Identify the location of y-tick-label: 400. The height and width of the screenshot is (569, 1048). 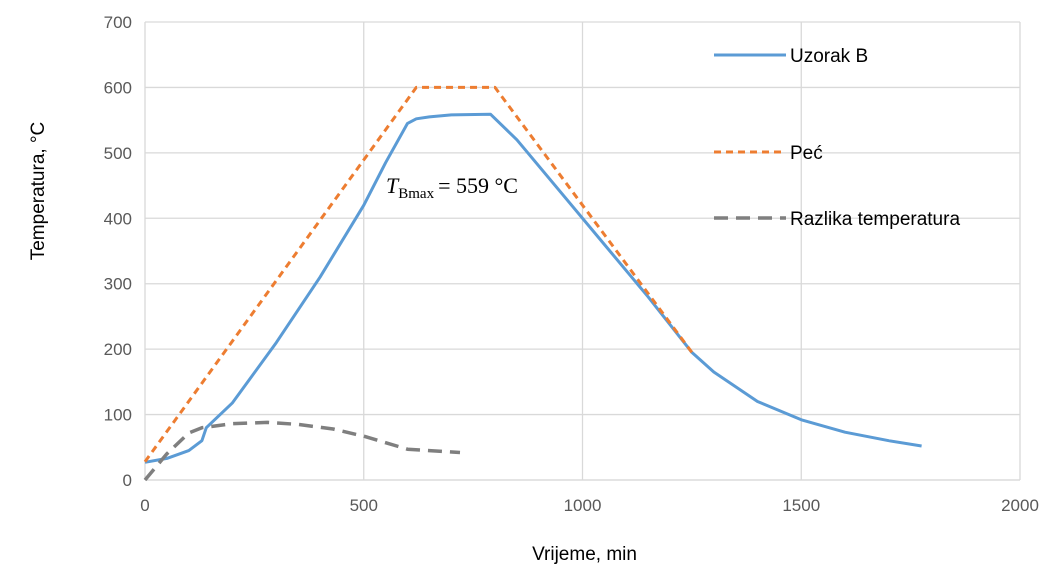
(118, 218).